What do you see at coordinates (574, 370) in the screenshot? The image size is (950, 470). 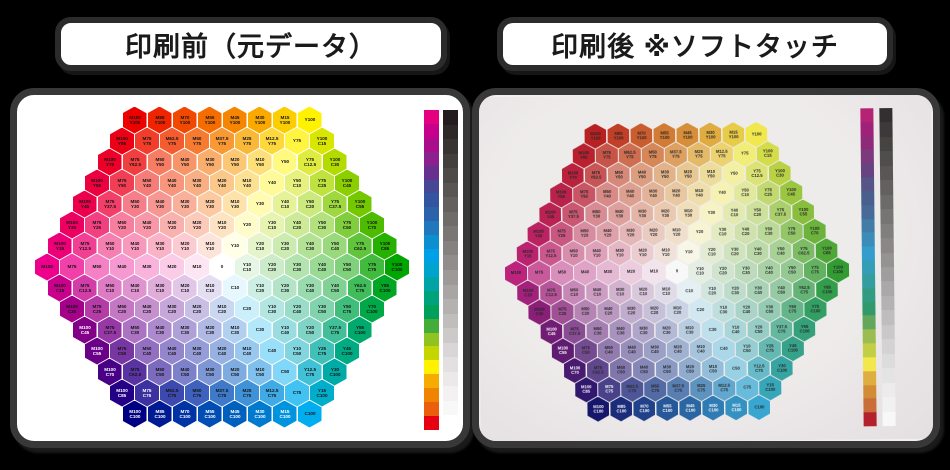 I see `hex-swatch: M100 C70` at bounding box center [574, 370].